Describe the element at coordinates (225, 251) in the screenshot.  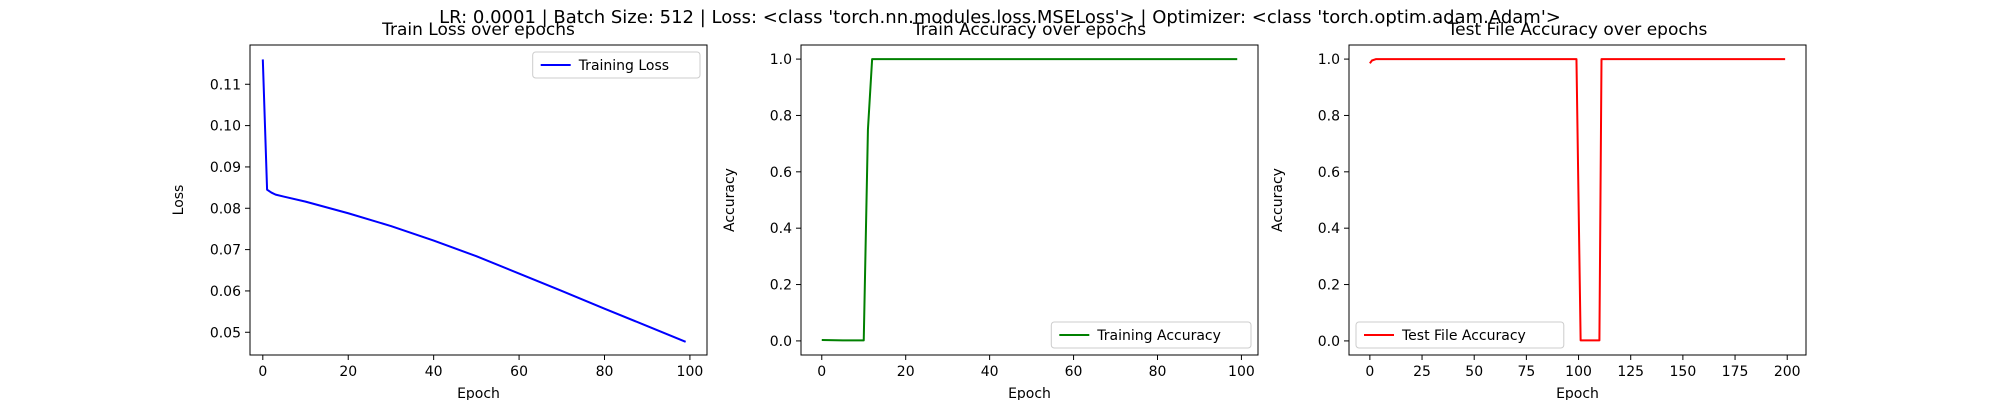
I see `y-tick-label: 0.07` at that location.